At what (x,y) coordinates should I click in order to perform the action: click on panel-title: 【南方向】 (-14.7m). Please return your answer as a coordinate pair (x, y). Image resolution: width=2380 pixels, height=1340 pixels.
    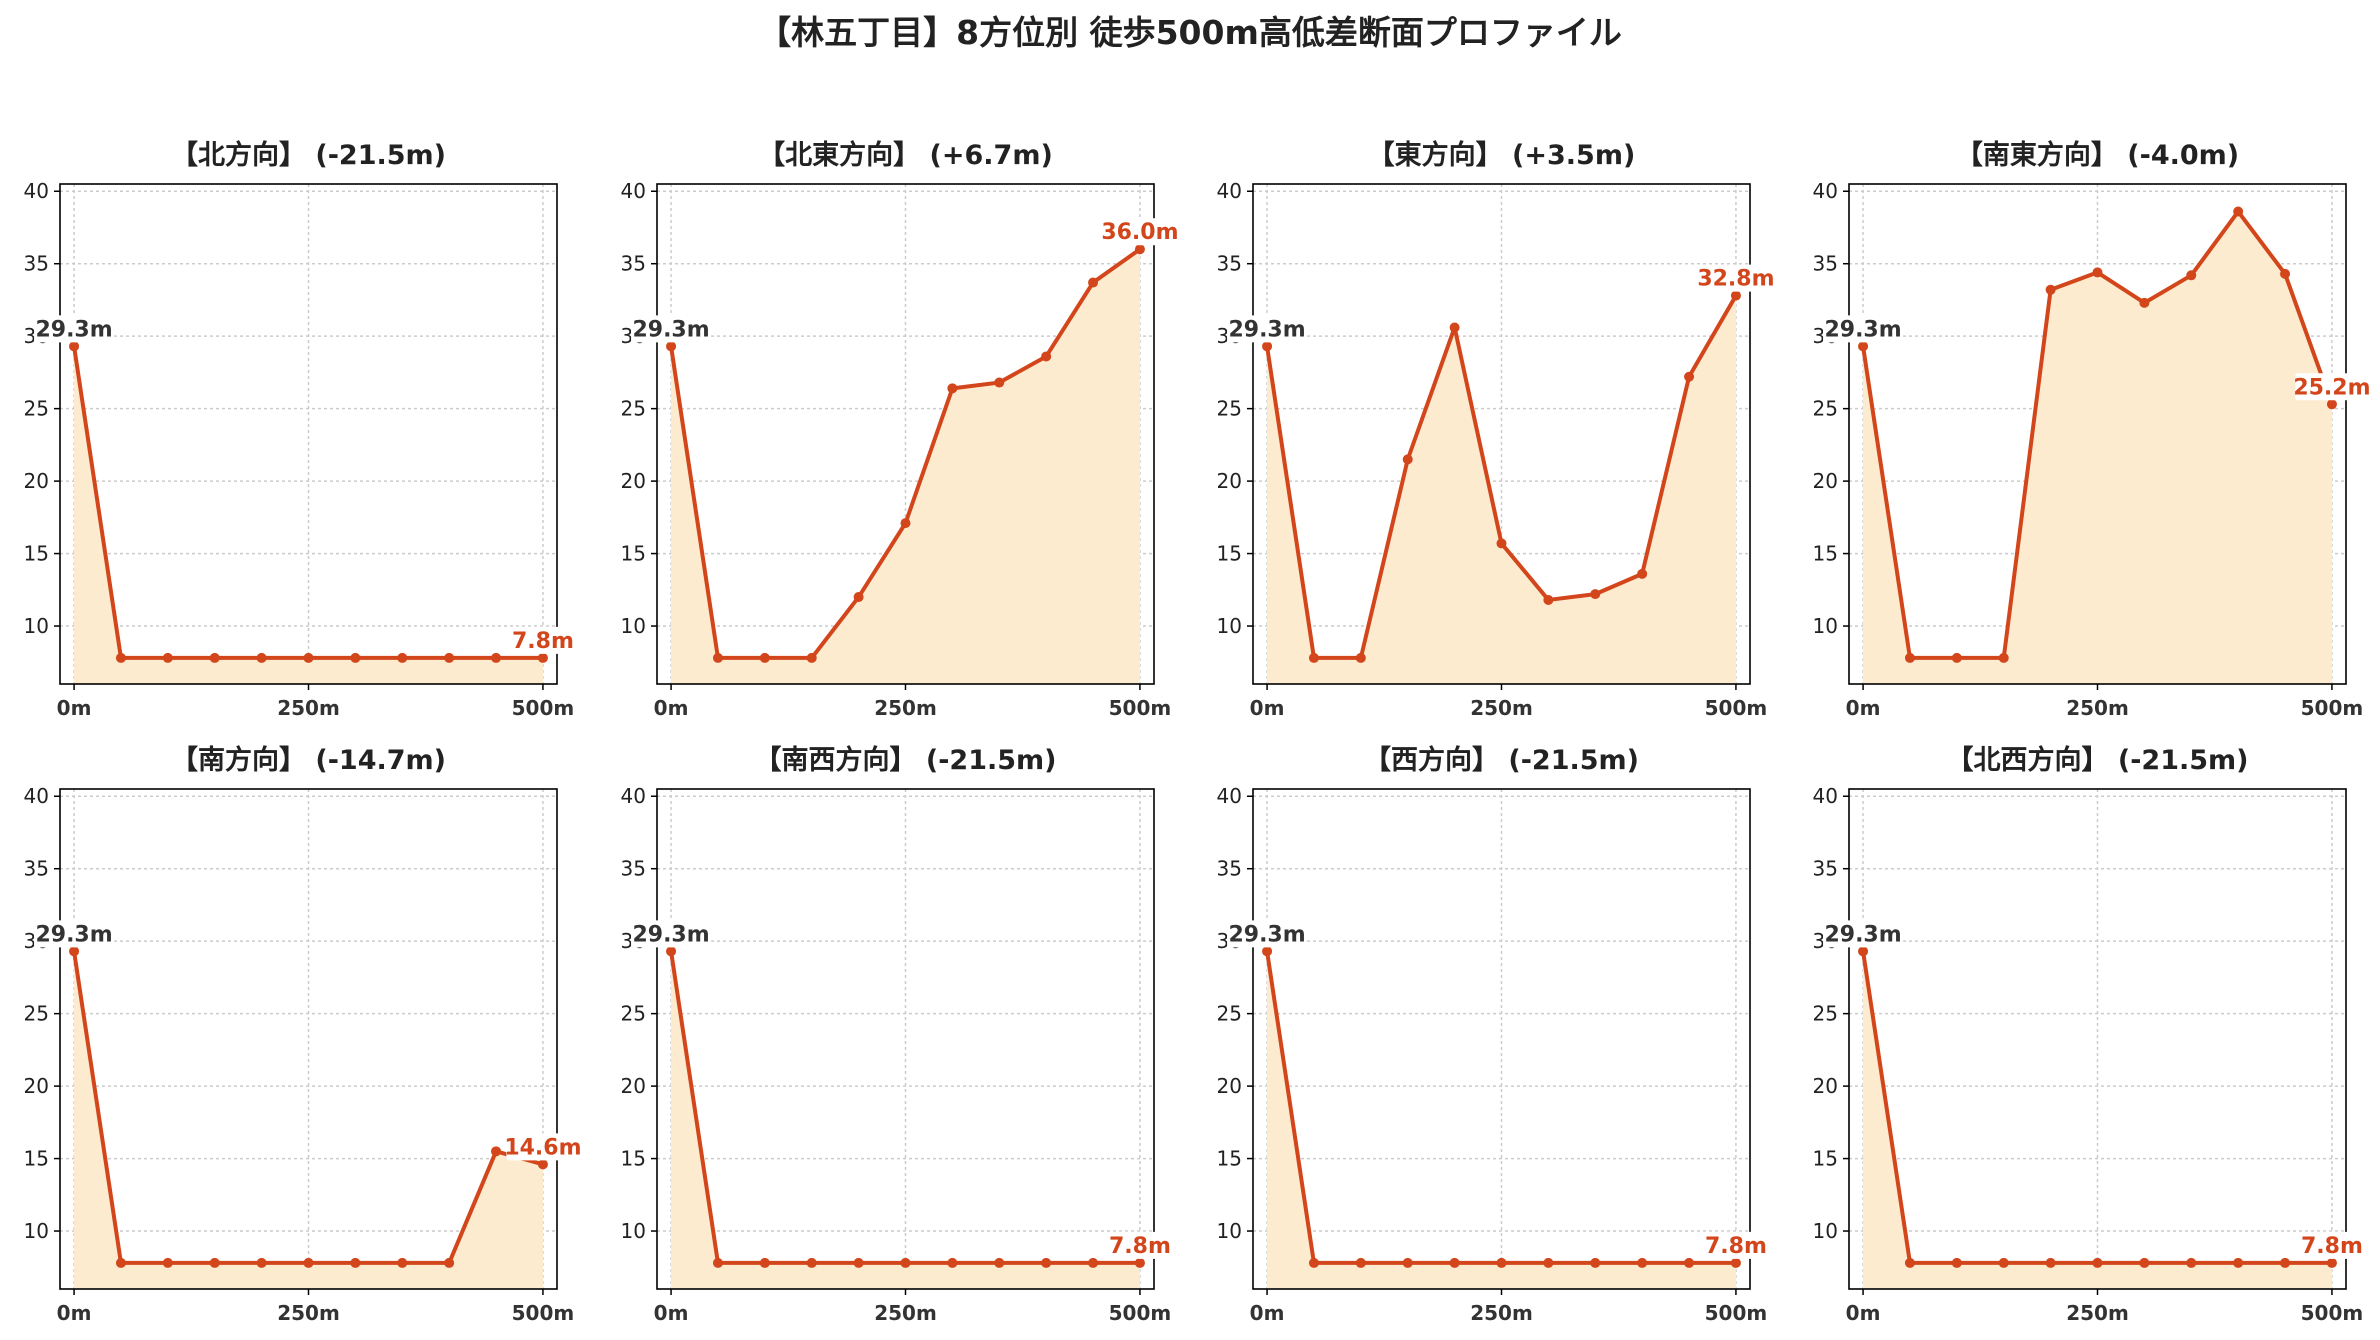
    Looking at the image, I should click on (308, 760).